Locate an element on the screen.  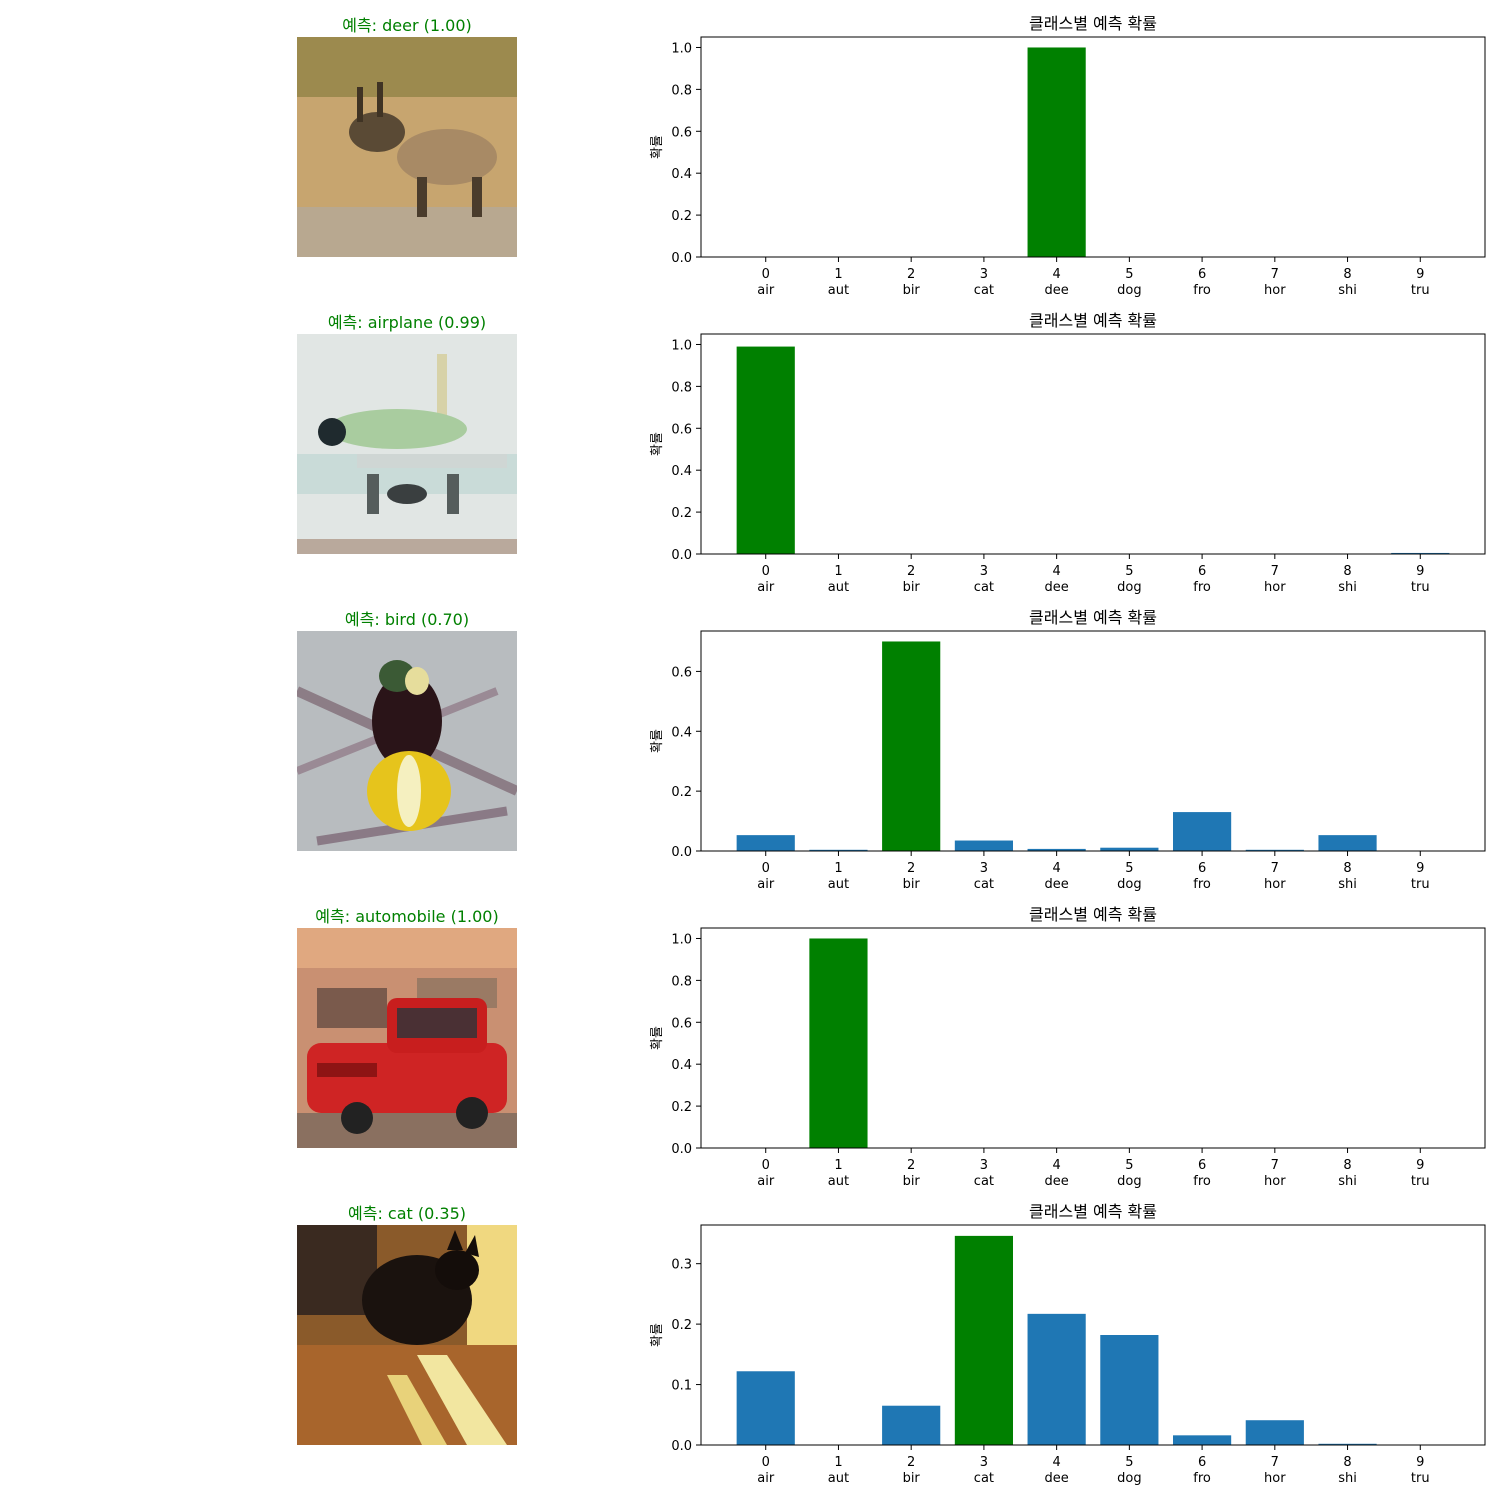
bar-shi is located at coordinates (1347, 1444).